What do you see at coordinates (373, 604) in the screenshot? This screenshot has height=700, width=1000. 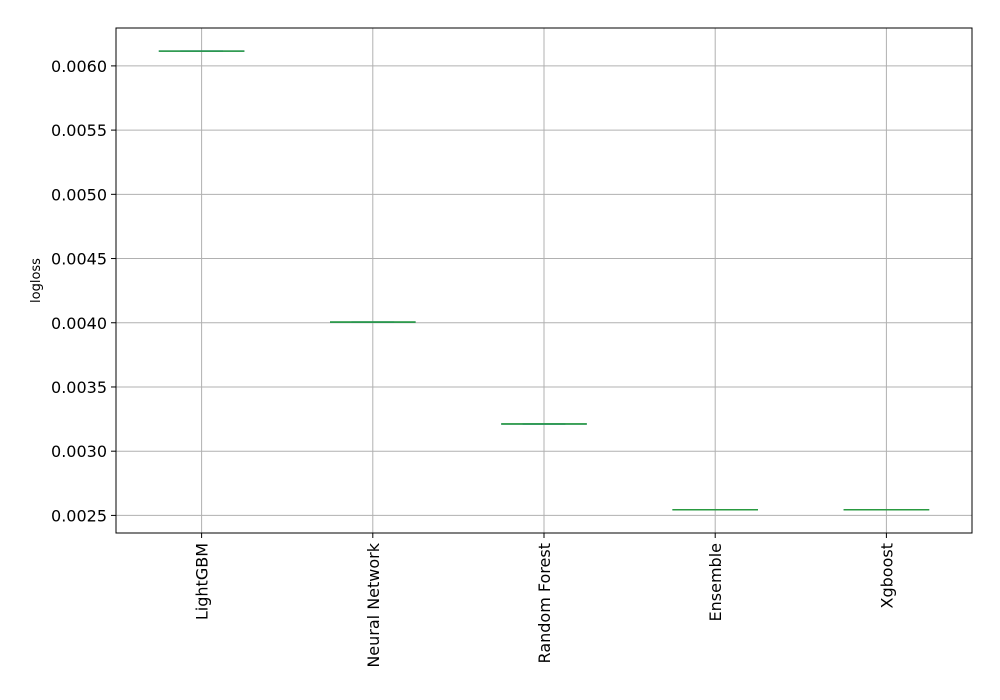 I see `x-tick-label: Neural Network` at bounding box center [373, 604].